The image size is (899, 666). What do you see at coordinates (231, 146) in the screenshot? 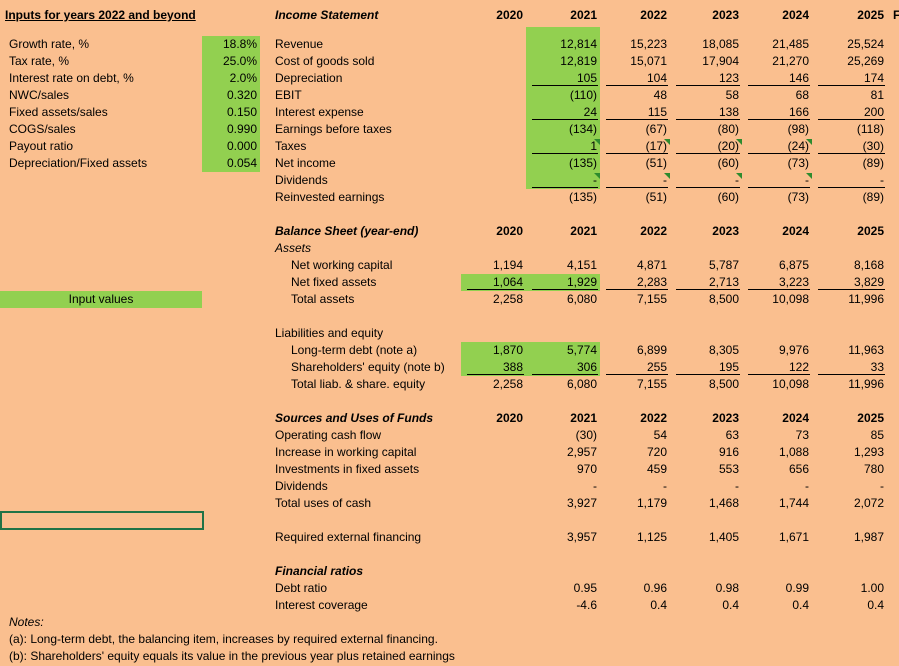
I see `input-value: 0.000` at bounding box center [231, 146].